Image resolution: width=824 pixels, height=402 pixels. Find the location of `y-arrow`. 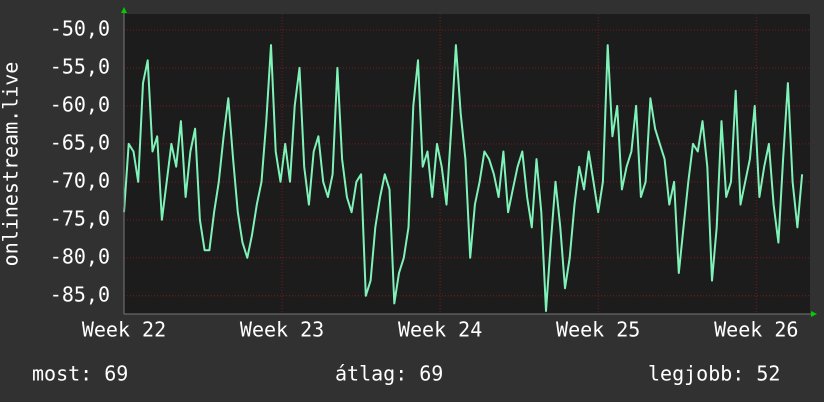

y-arrow is located at coordinates (124, 10).